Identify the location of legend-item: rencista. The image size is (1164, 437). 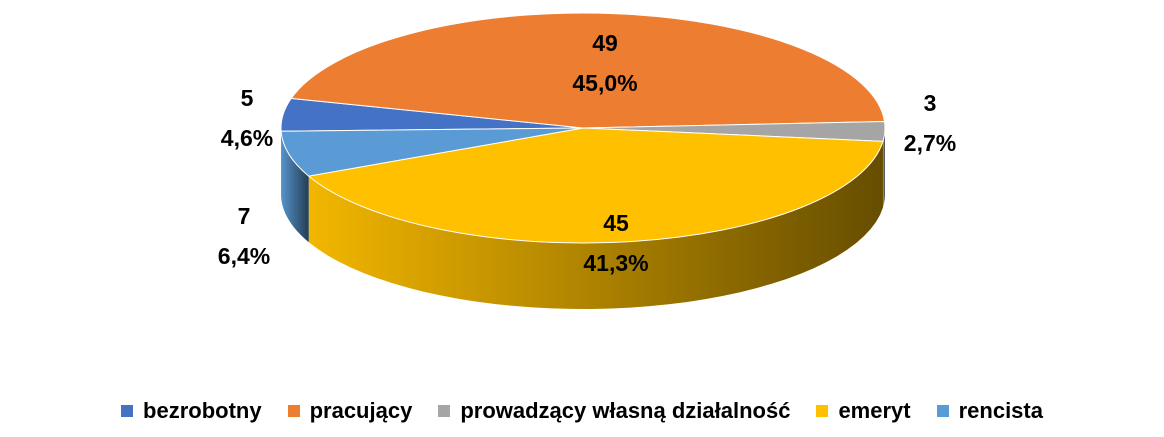
(989, 411).